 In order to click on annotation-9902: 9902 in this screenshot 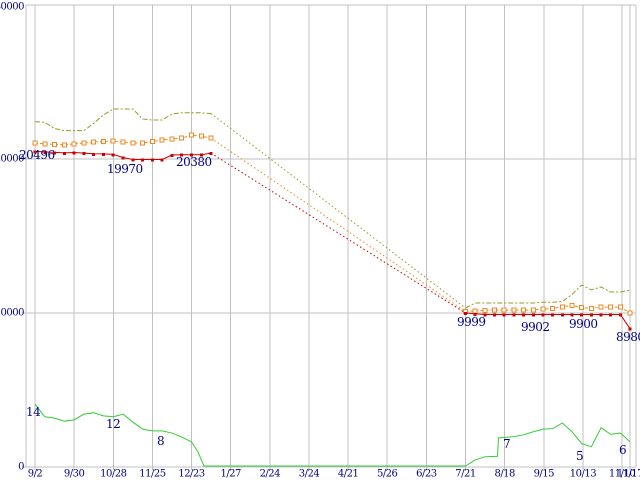, I will do `click(535, 327)`.